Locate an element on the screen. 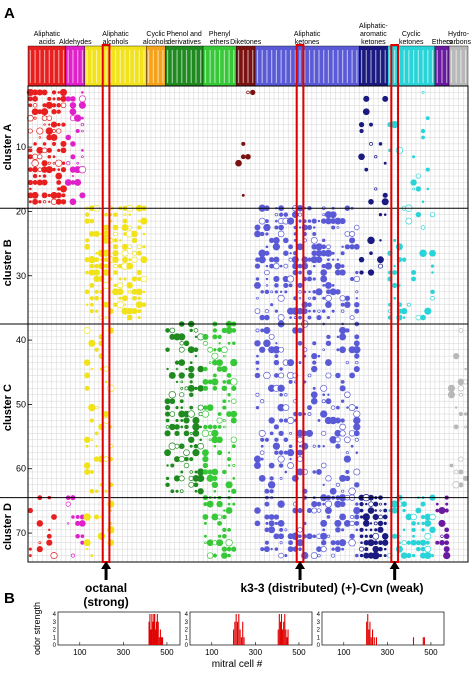  y-tick-label-b: 4 is located at coordinates (187, 615).